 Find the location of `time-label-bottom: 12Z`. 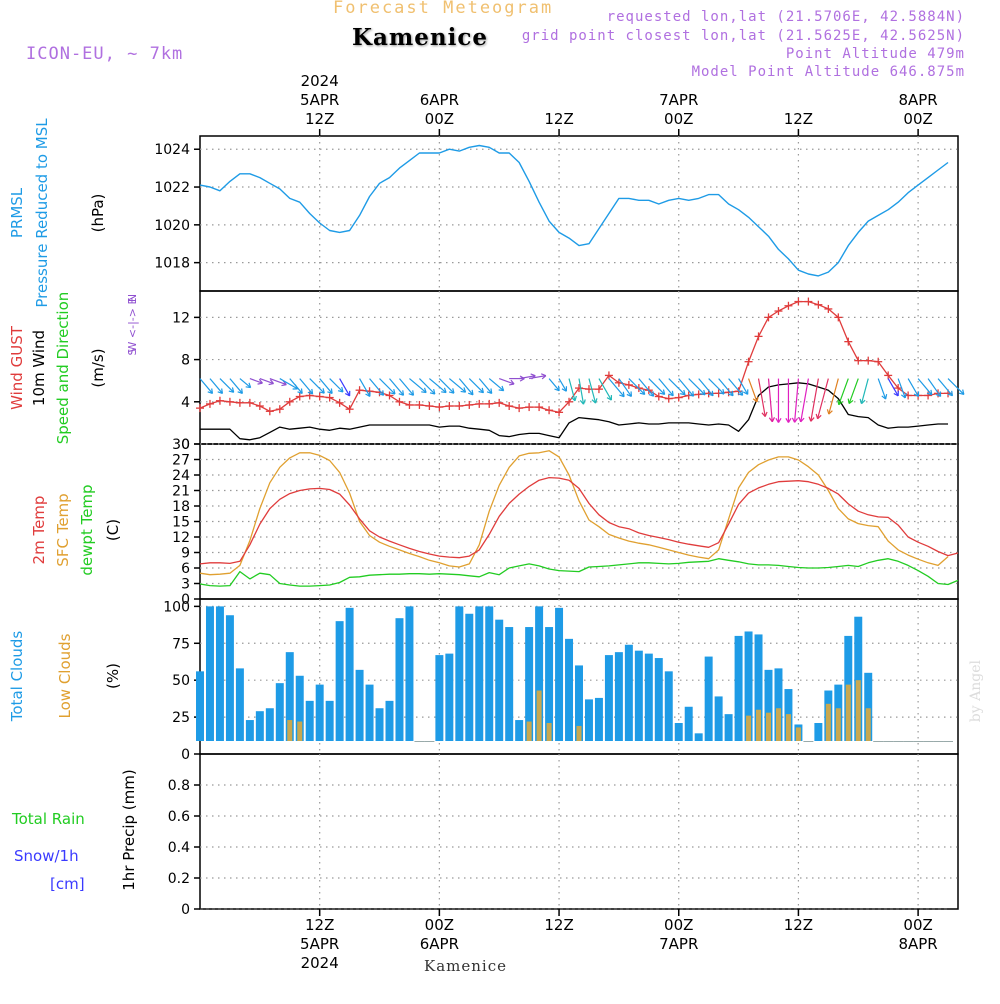

time-label-bottom: 12Z is located at coordinates (558, 925).